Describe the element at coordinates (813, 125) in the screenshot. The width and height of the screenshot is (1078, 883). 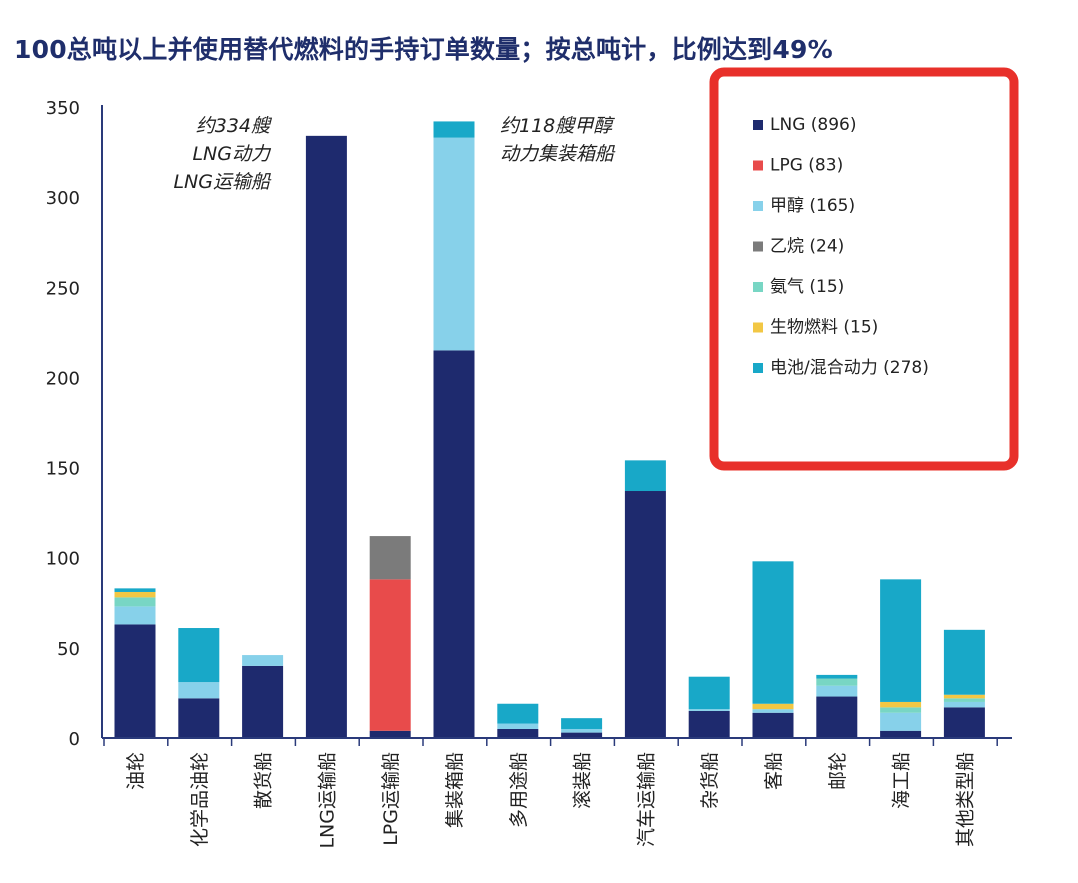
I see `legend-label: LNG (896)` at that location.